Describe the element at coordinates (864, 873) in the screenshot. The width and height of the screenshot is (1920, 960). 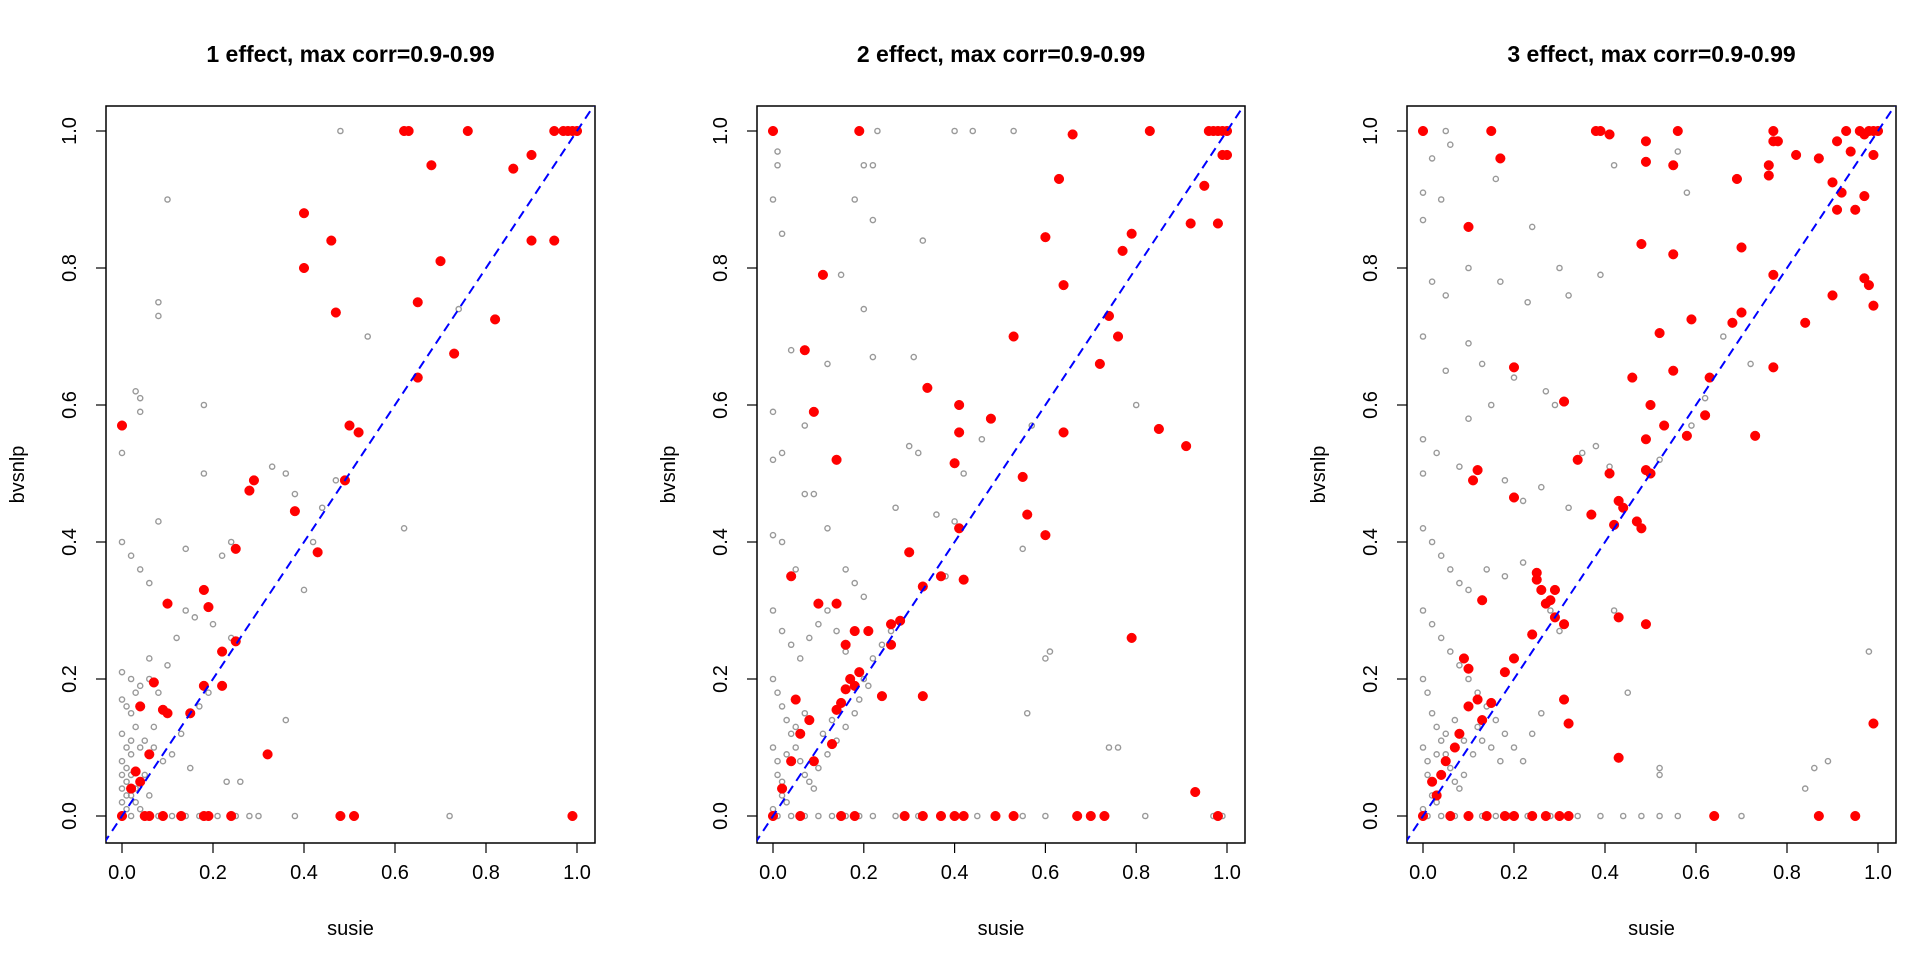
I see `x-tick-label: 0.2` at that location.